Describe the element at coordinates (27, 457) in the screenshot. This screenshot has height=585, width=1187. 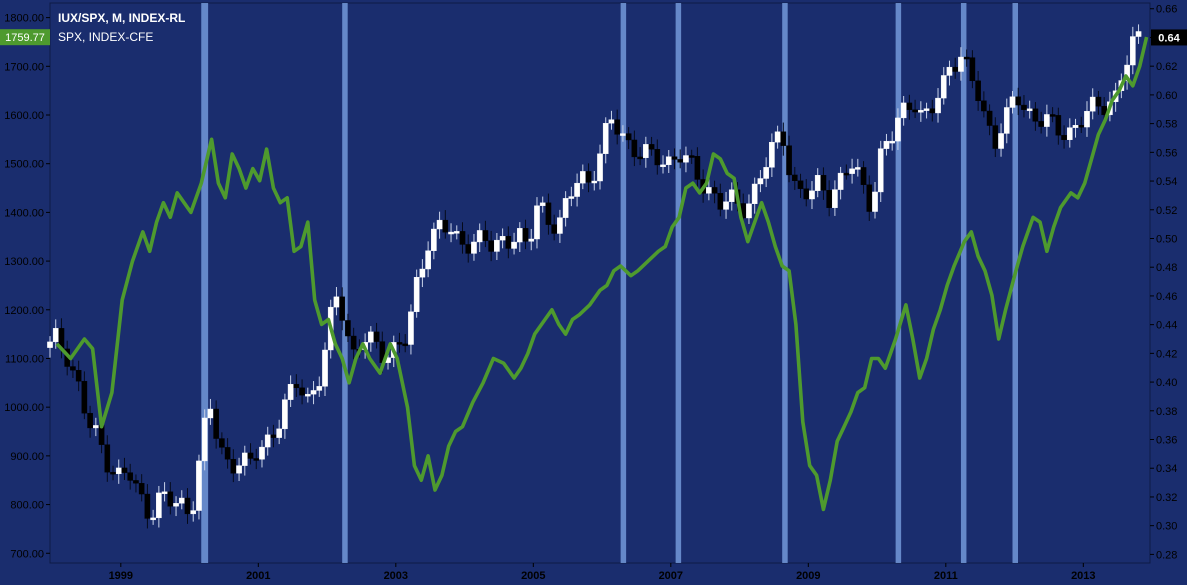
I see `left-axis-tick-label: 900.00` at that location.